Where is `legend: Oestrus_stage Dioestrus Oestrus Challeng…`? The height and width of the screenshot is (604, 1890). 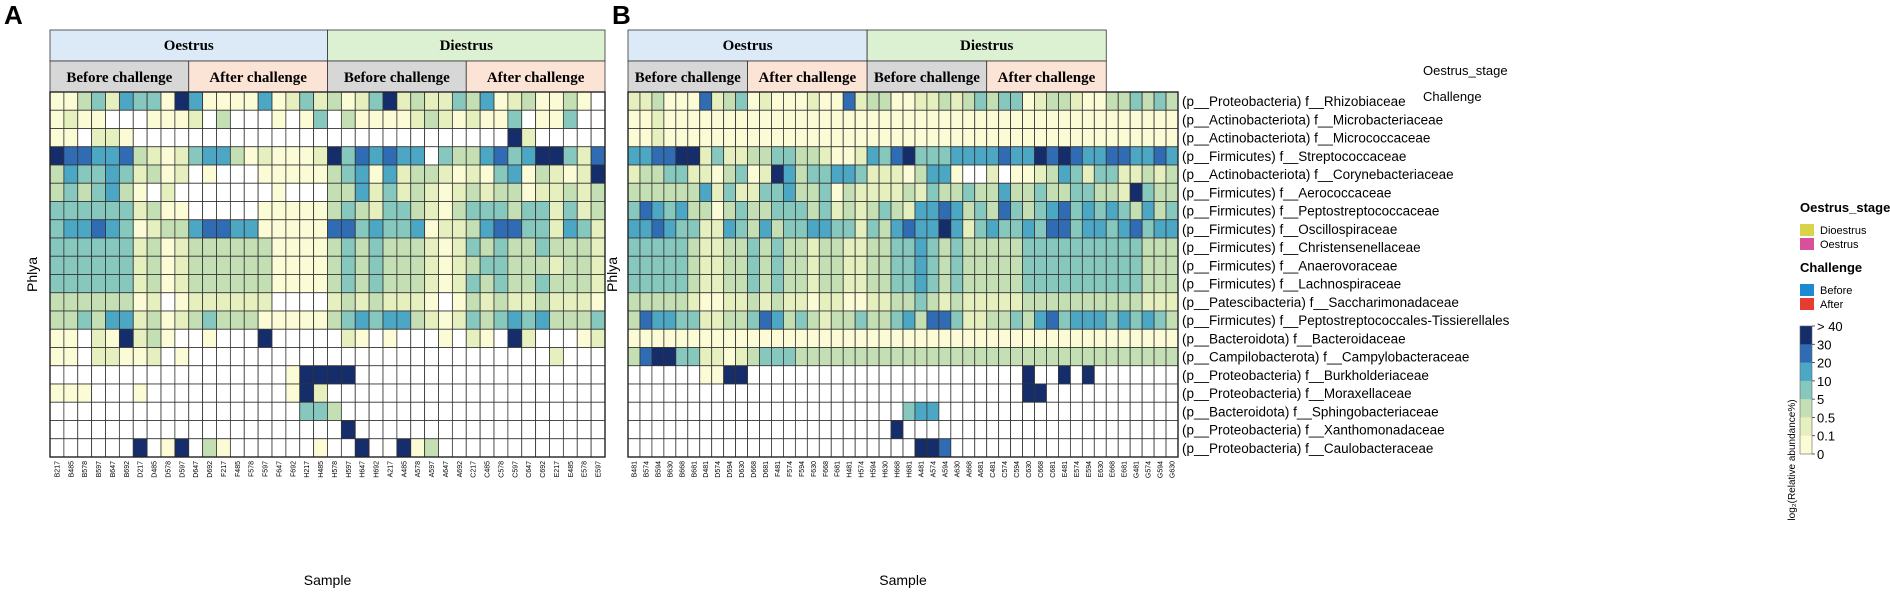 legend: Oestrus_stage Dioestrus Oestrus Challeng… is located at coordinates (1838, 360).